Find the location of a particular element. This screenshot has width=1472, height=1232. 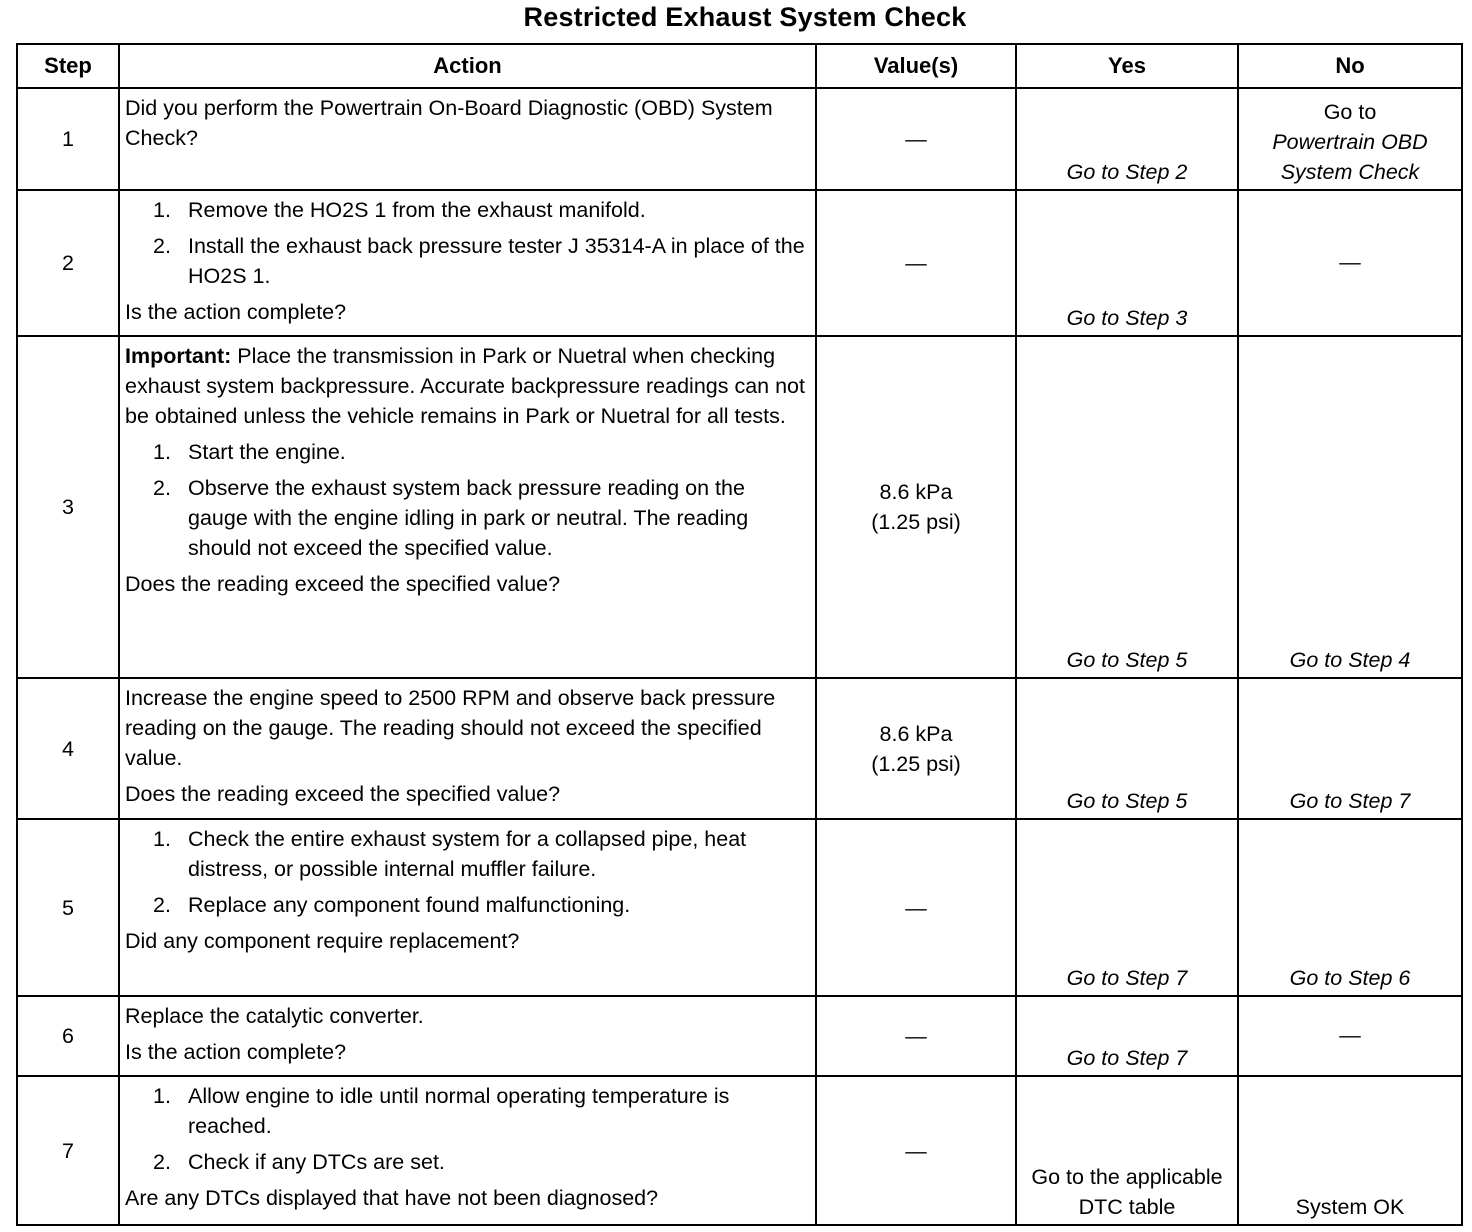

no-result: System OK is located at coordinates (1350, 1207).